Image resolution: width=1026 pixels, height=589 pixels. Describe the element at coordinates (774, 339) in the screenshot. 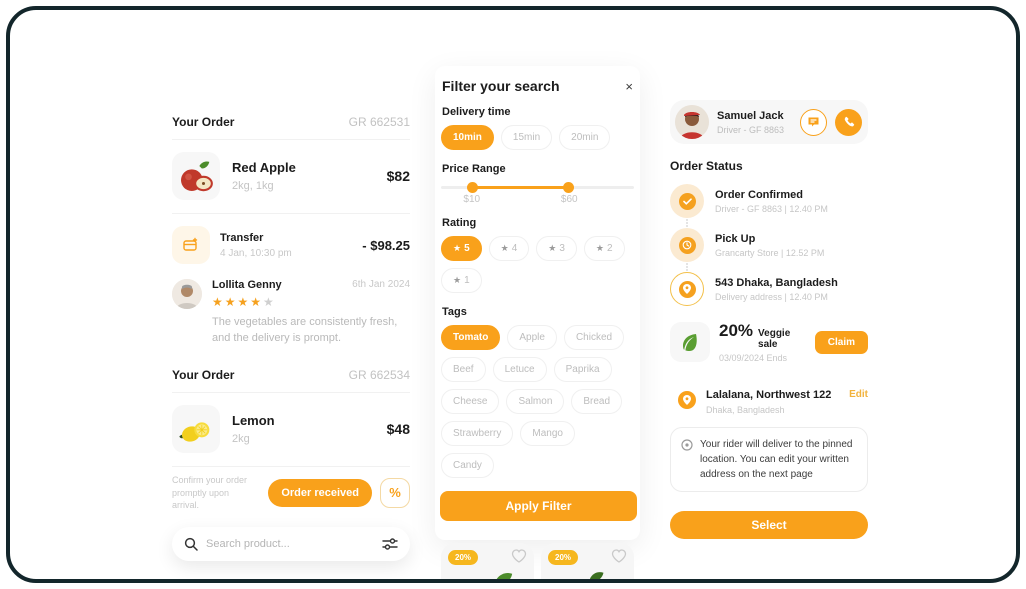

I see `promo-name: Veggie sale` at that location.